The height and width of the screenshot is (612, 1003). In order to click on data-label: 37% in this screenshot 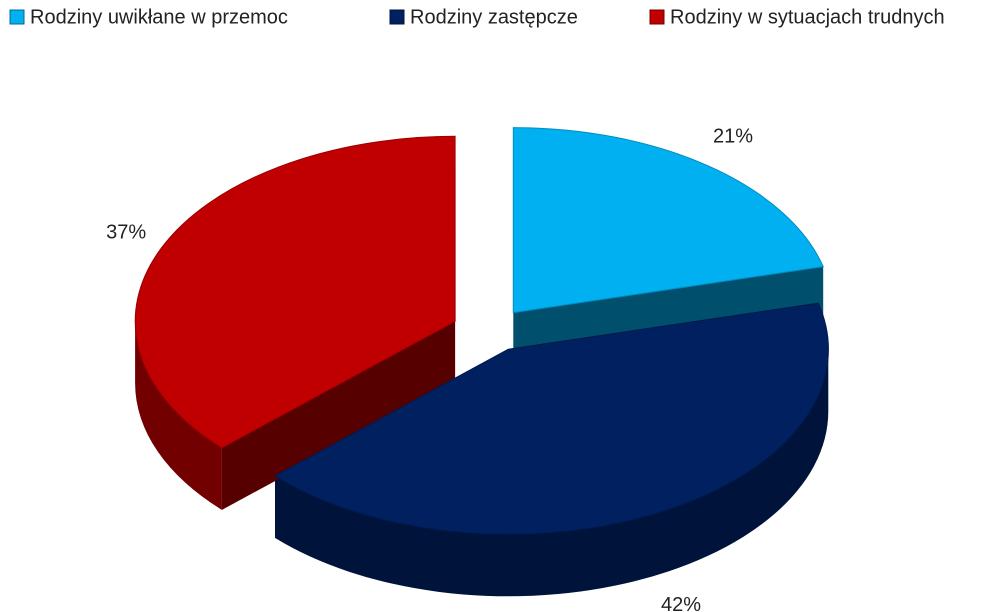, I will do `click(126, 232)`.